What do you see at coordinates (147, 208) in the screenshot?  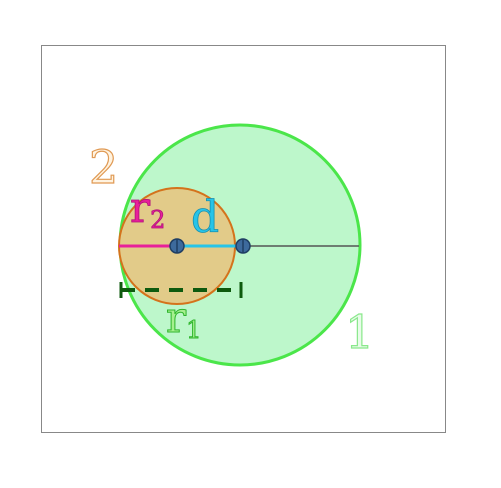 I see `radius-2-label: r2` at bounding box center [147, 208].